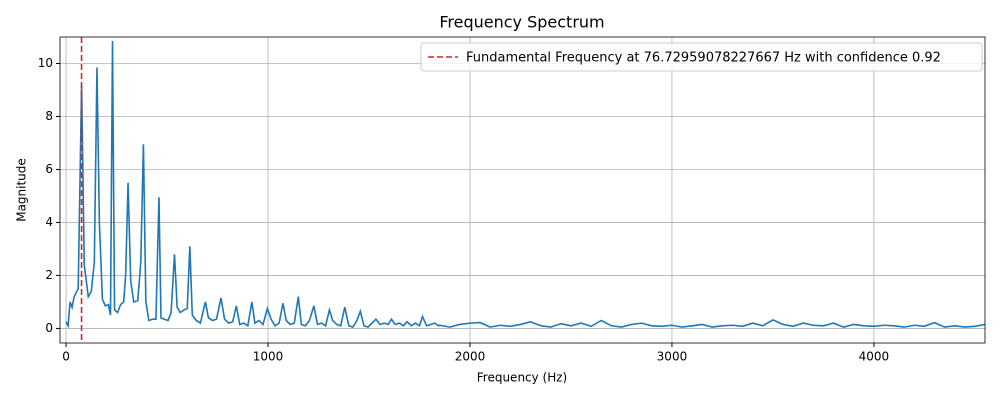  I want to click on legend-box, so click(701, 57).